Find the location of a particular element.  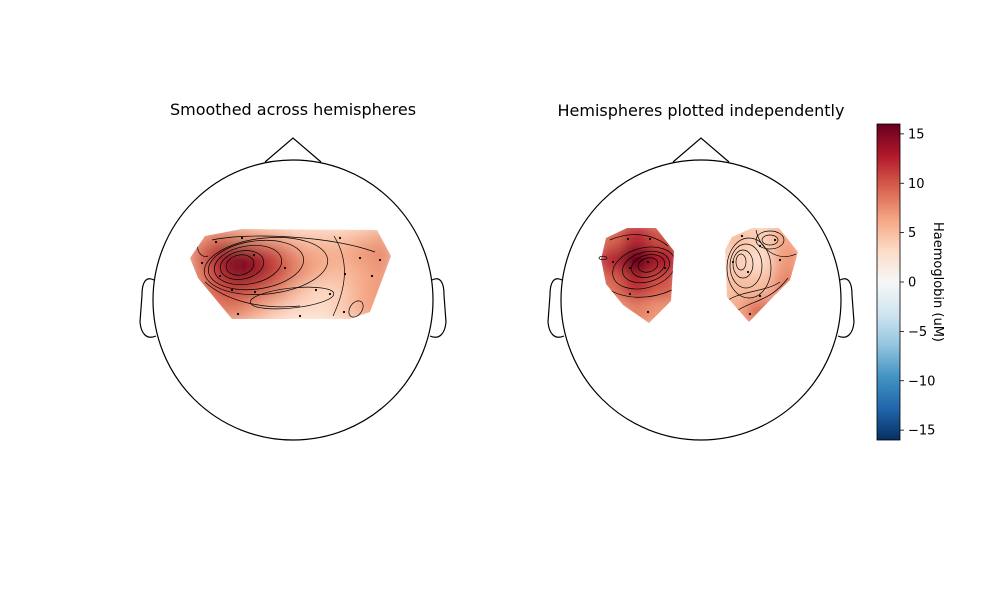

colorbar-ticks: 15 10 5 0 −5 −10 −15 is located at coordinates (917, 283).